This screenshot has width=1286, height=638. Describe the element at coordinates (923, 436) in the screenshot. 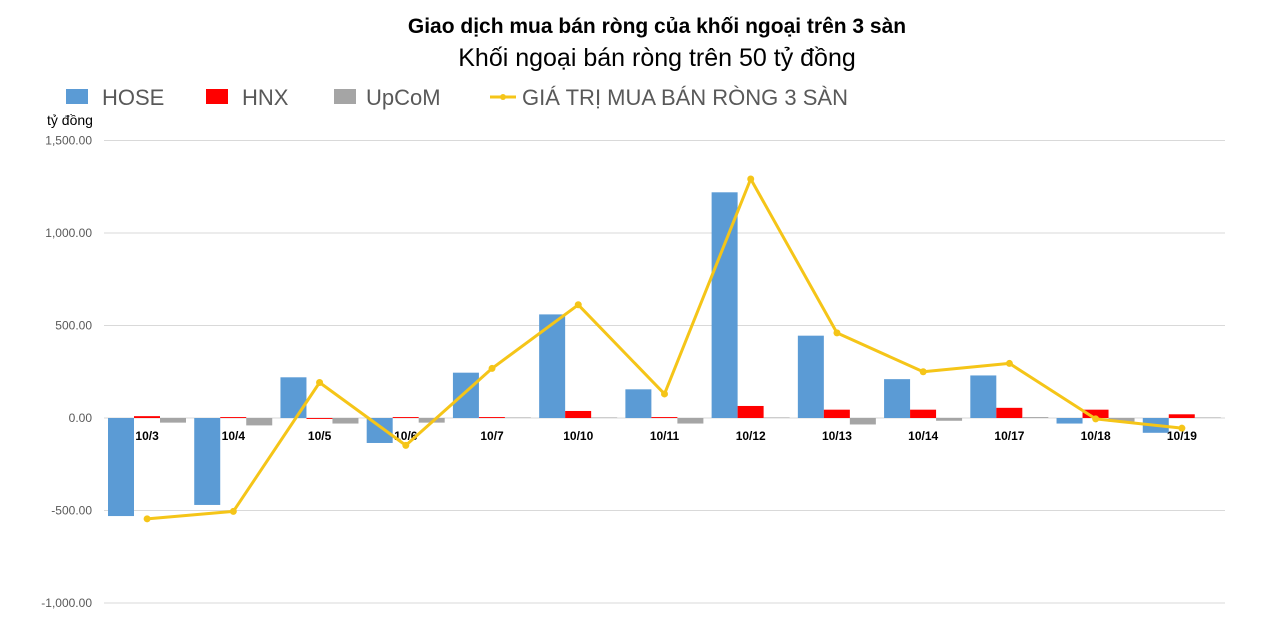

I see `x-tick-label: 10/14` at that location.